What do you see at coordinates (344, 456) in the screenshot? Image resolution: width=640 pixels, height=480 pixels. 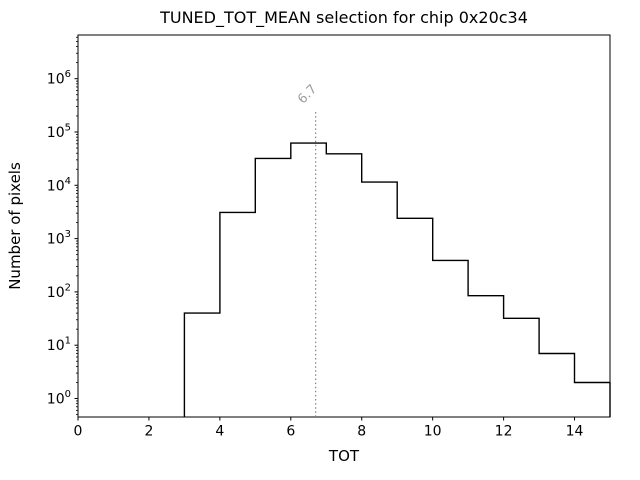 I see `x-axis-label: TOT` at bounding box center [344, 456].